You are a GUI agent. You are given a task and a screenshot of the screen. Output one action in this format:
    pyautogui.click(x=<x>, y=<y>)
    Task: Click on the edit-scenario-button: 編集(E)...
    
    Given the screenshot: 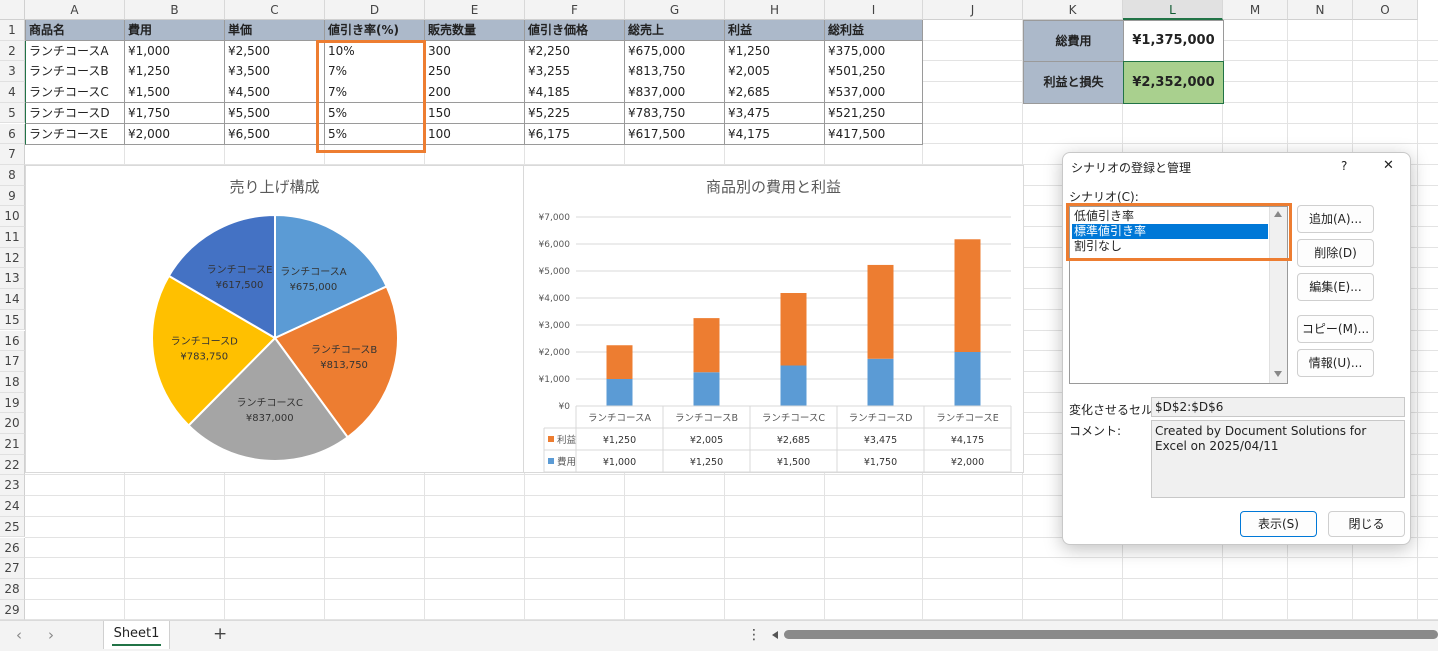 What is the action you would take?
    pyautogui.click(x=1335, y=287)
    